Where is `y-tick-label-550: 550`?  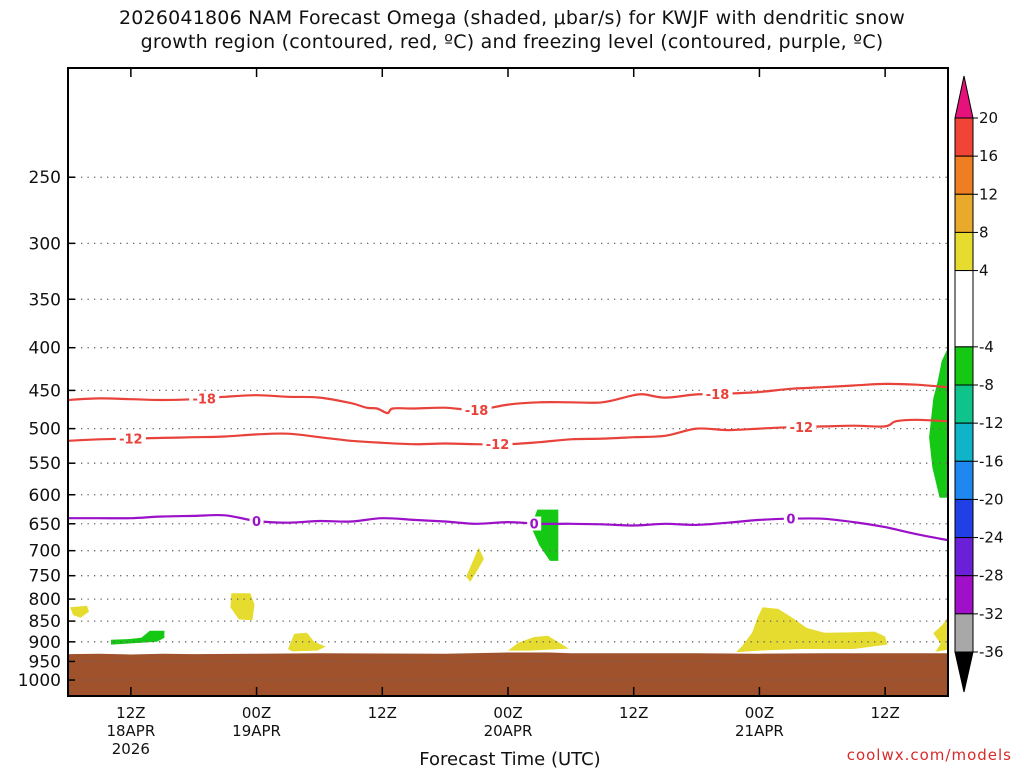
y-tick-label-550: 550 is located at coordinates (45, 464).